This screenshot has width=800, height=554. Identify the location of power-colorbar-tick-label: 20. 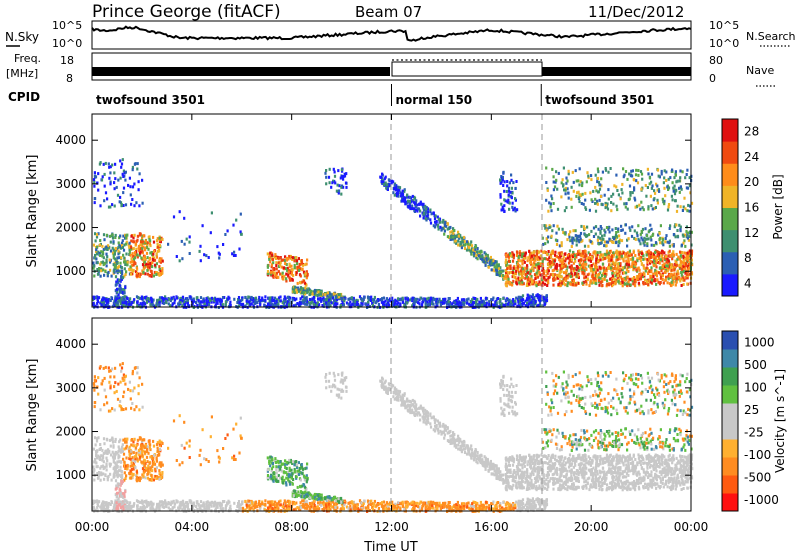
(751, 182).